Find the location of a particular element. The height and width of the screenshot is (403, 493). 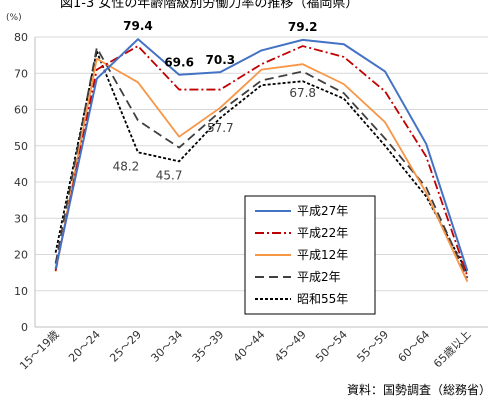

legend-box is located at coordinates (310, 255).